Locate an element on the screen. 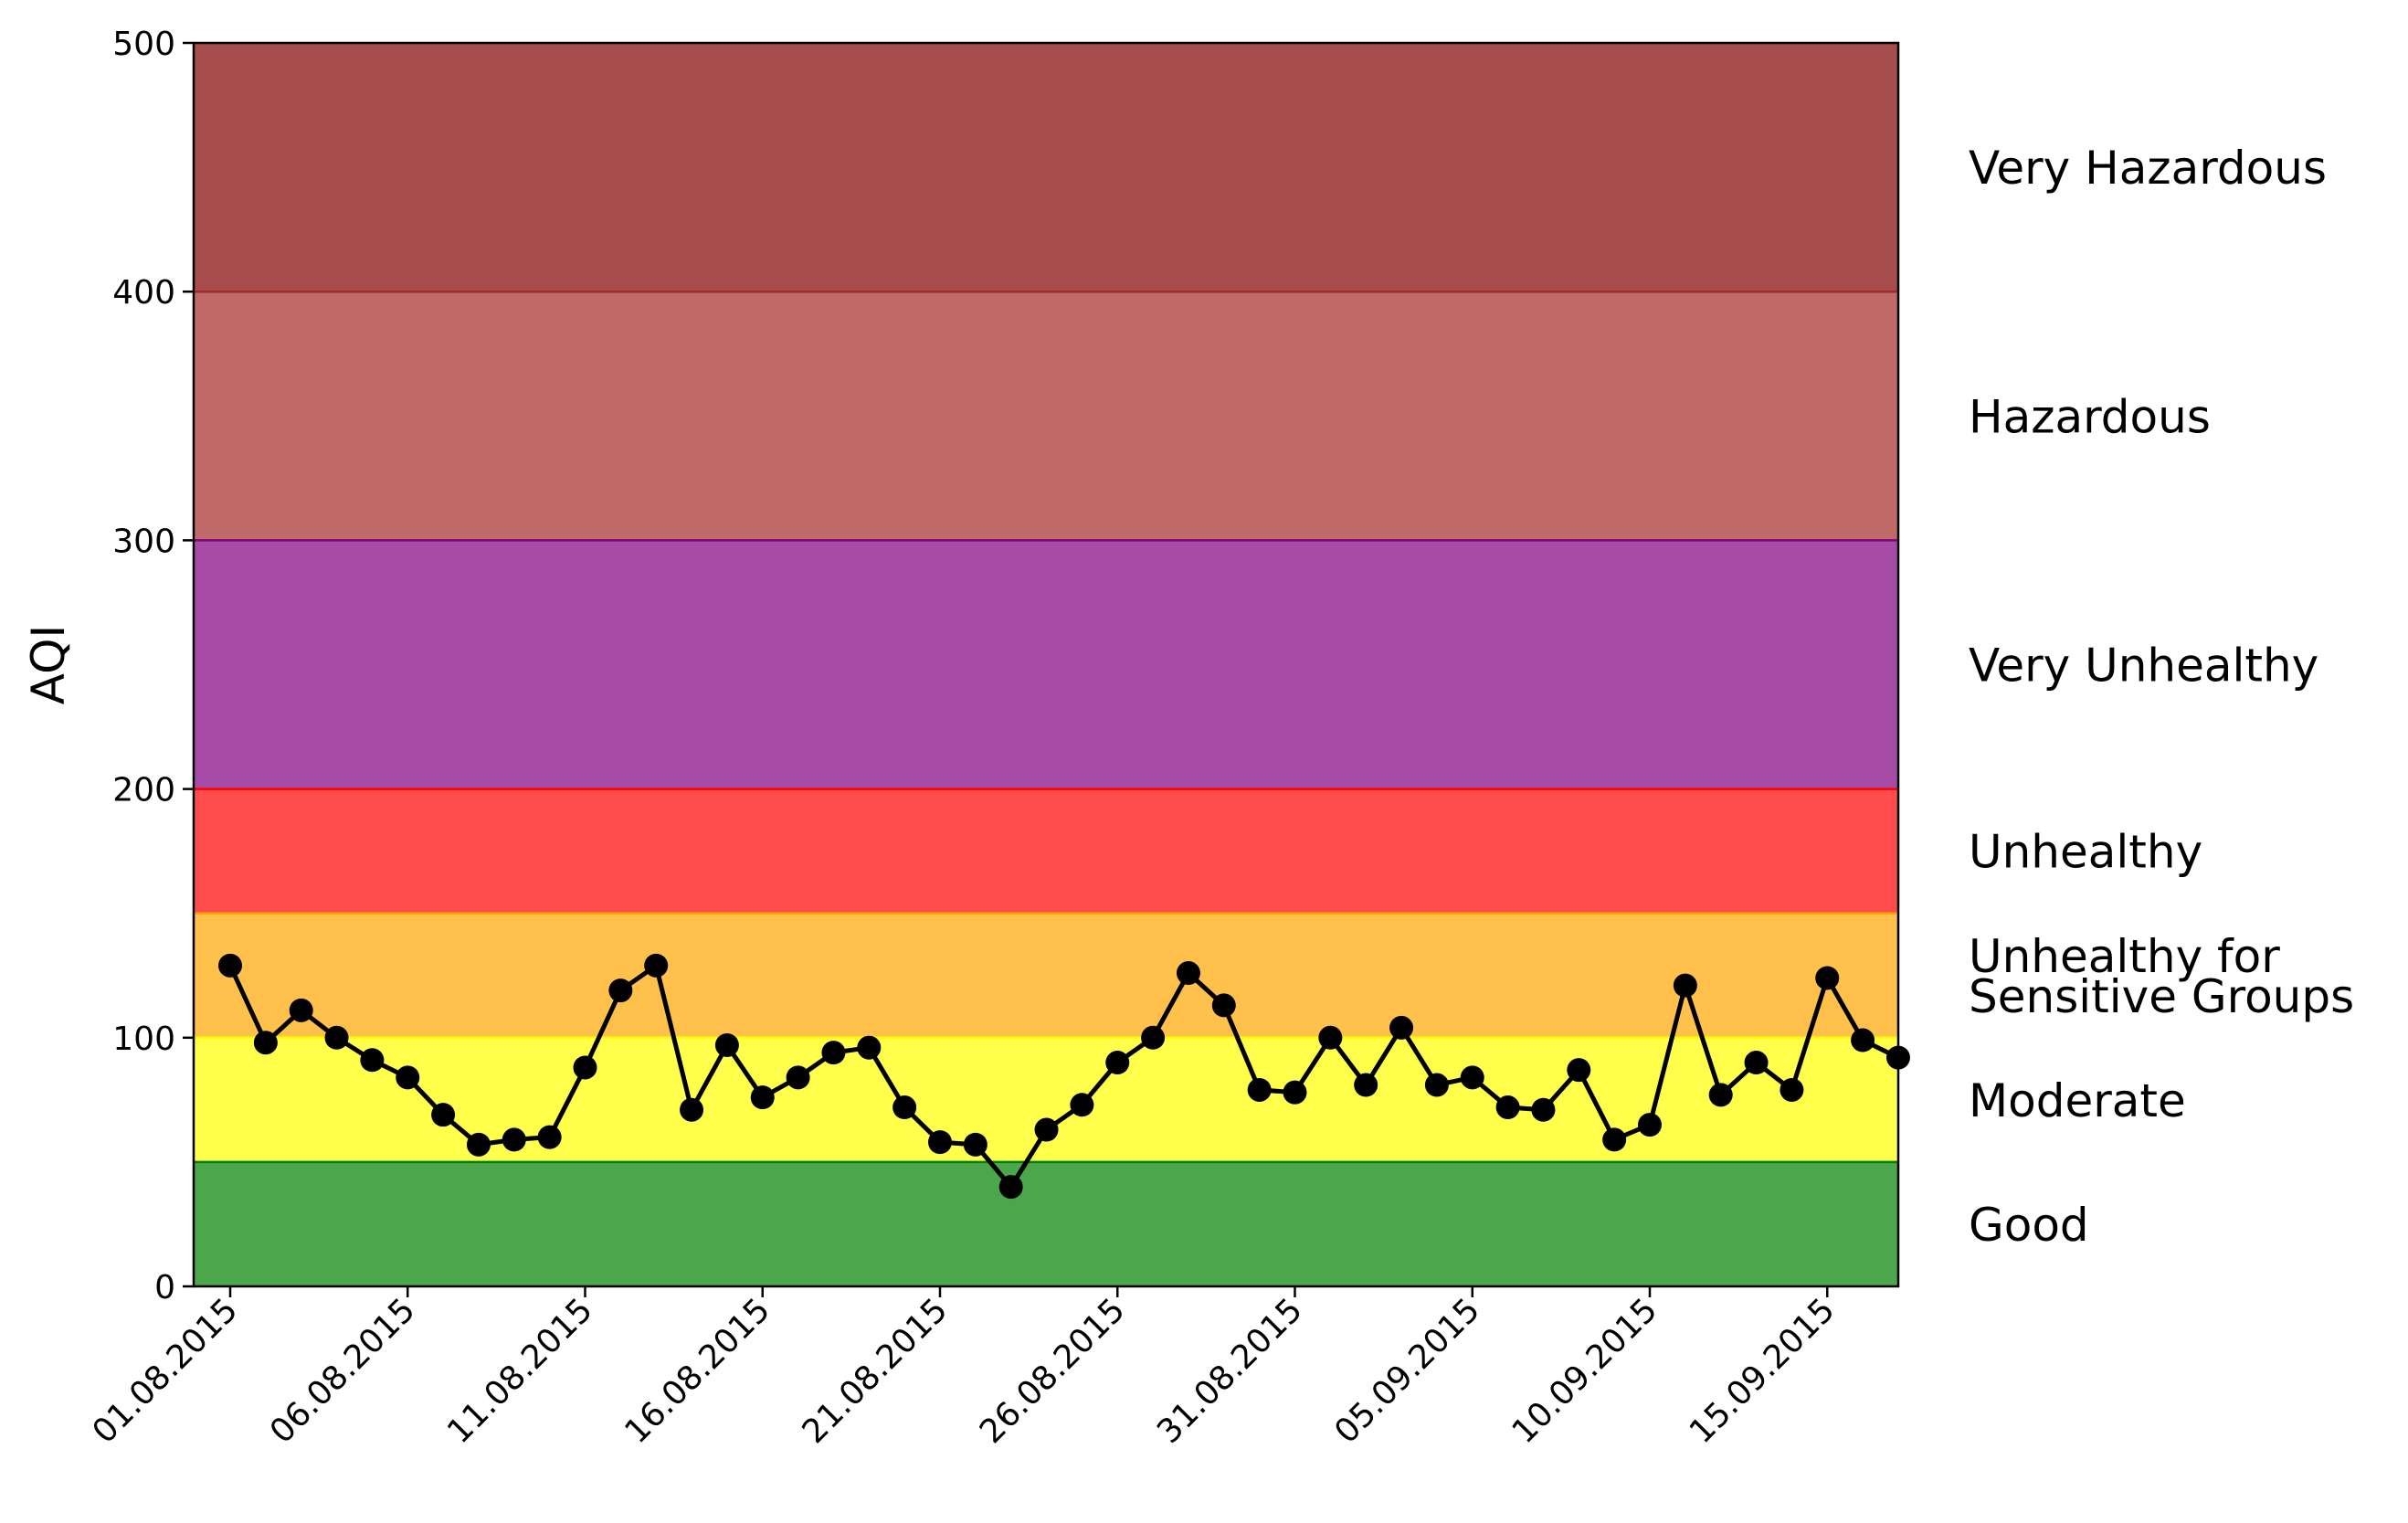 The width and height of the screenshot is (2408, 1523). band-label: Good is located at coordinates (2029, 1225).